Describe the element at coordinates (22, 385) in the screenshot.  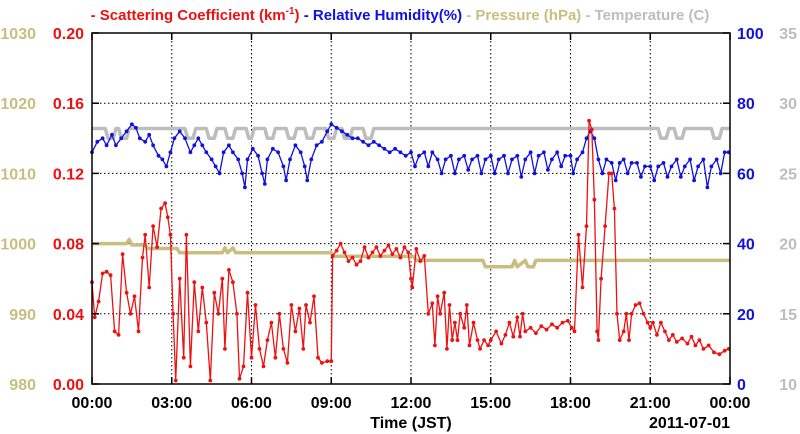
I see `y-tick-label-pressure: 980` at that location.